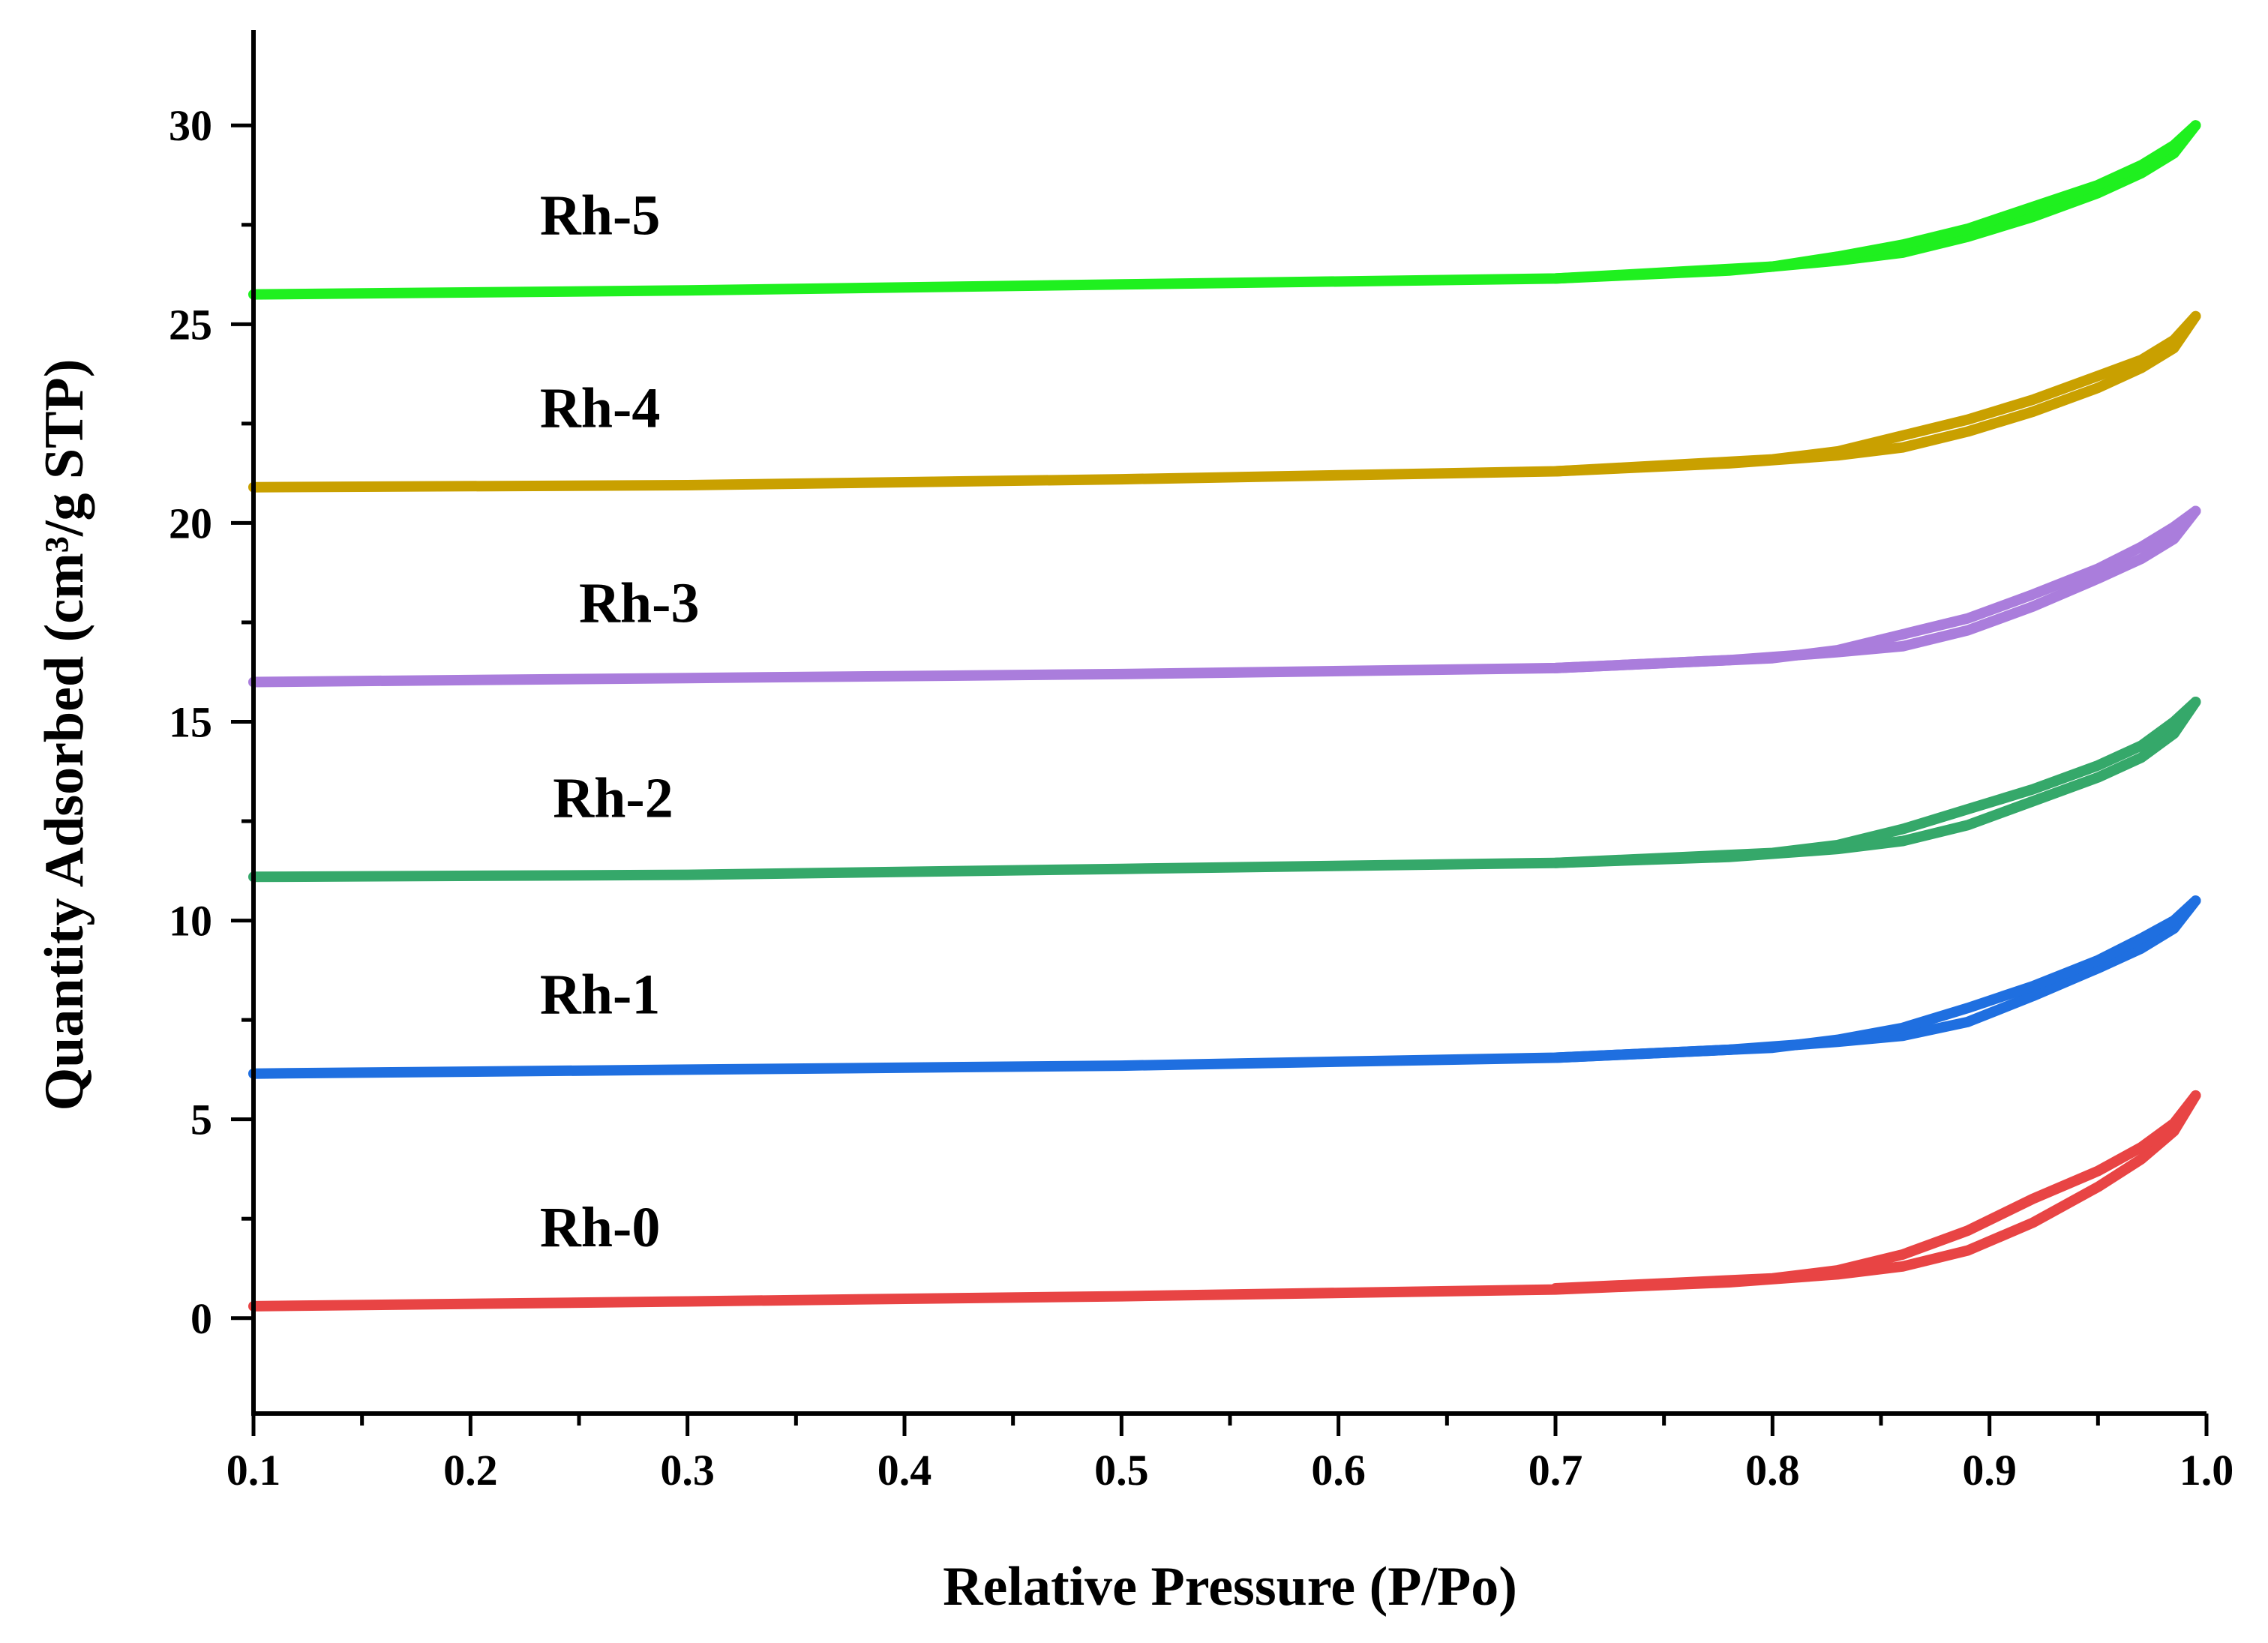 This screenshot has height=1643, width=2268. What do you see at coordinates (1224, 987) in the screenshot?
I see `series-rh-1-adsorption` at bounding box center [1224, 987].